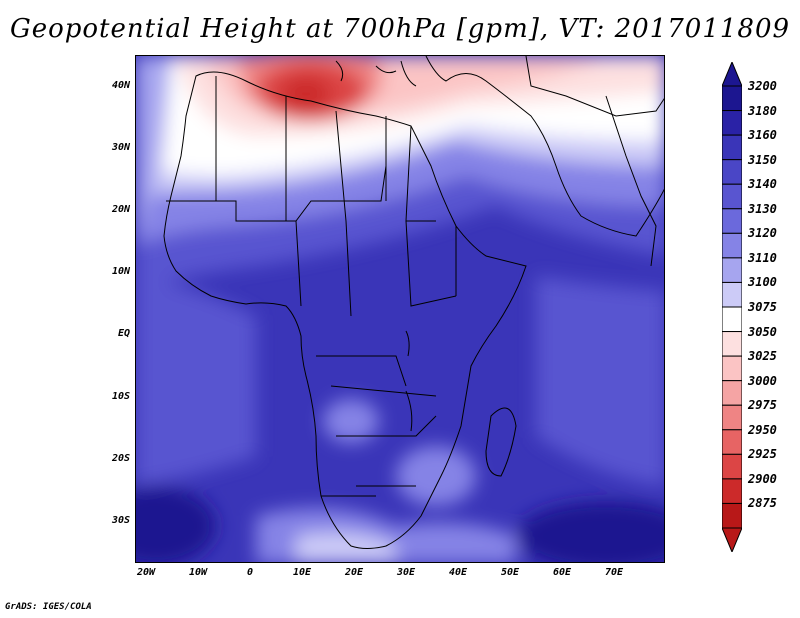 This screenshot has height=618, width=800. Describe the element at coordinates (325, 149) in the screenshot. I see `north-africa-borders` at that location.